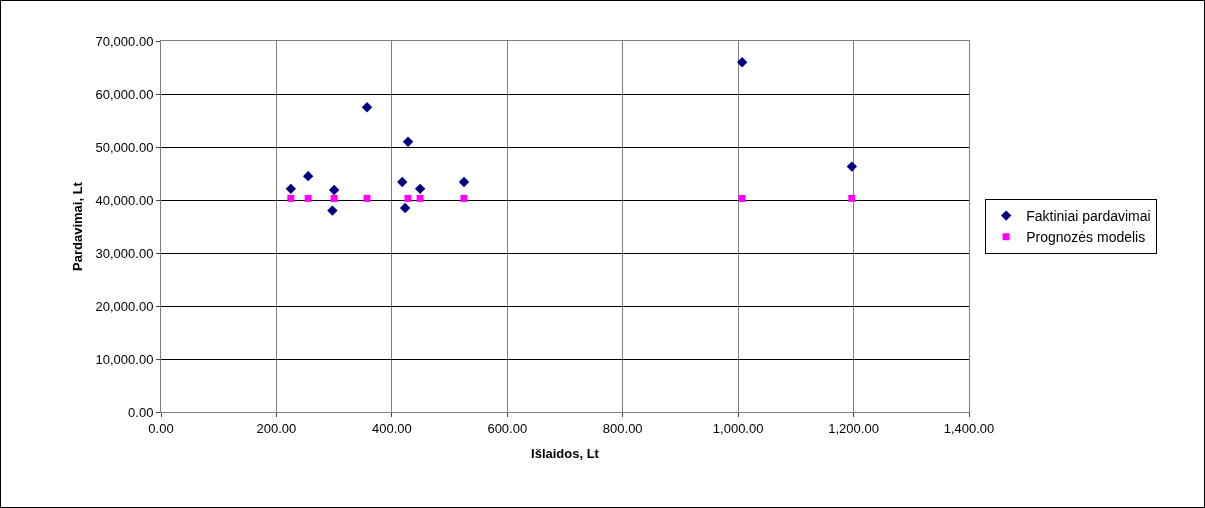  I want to click on y-tick-label: 50,000.00, so click(124, 147).